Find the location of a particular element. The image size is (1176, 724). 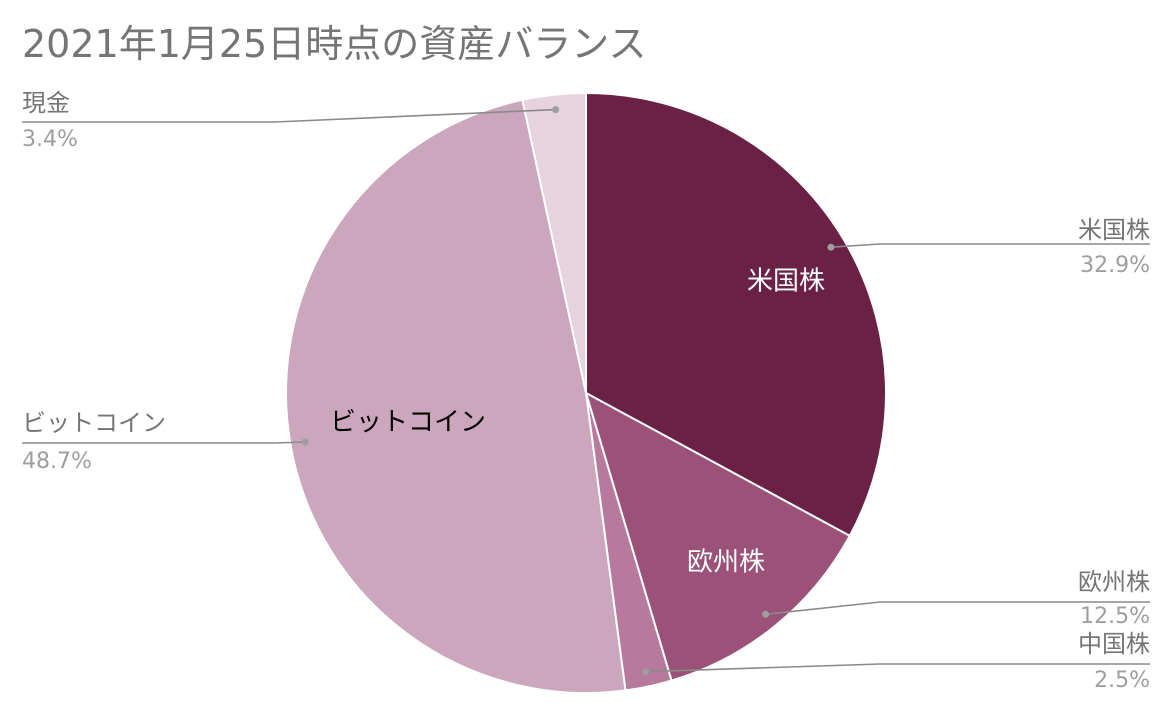

chart-title: 2021年1月25日時点の資産バランス is located at coordinates (334, 44).